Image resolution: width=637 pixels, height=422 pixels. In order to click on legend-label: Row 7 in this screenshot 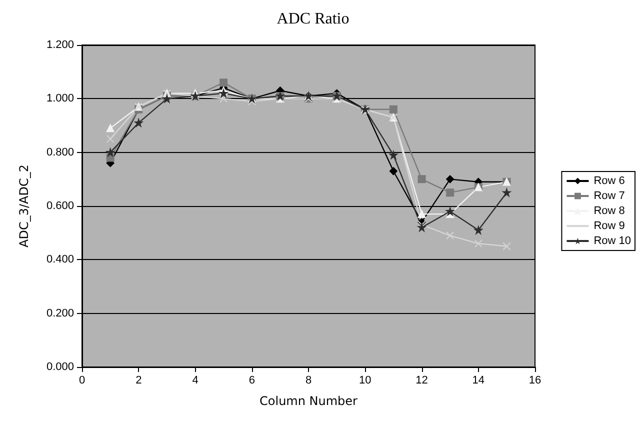, I will do `click(609, 196)`.